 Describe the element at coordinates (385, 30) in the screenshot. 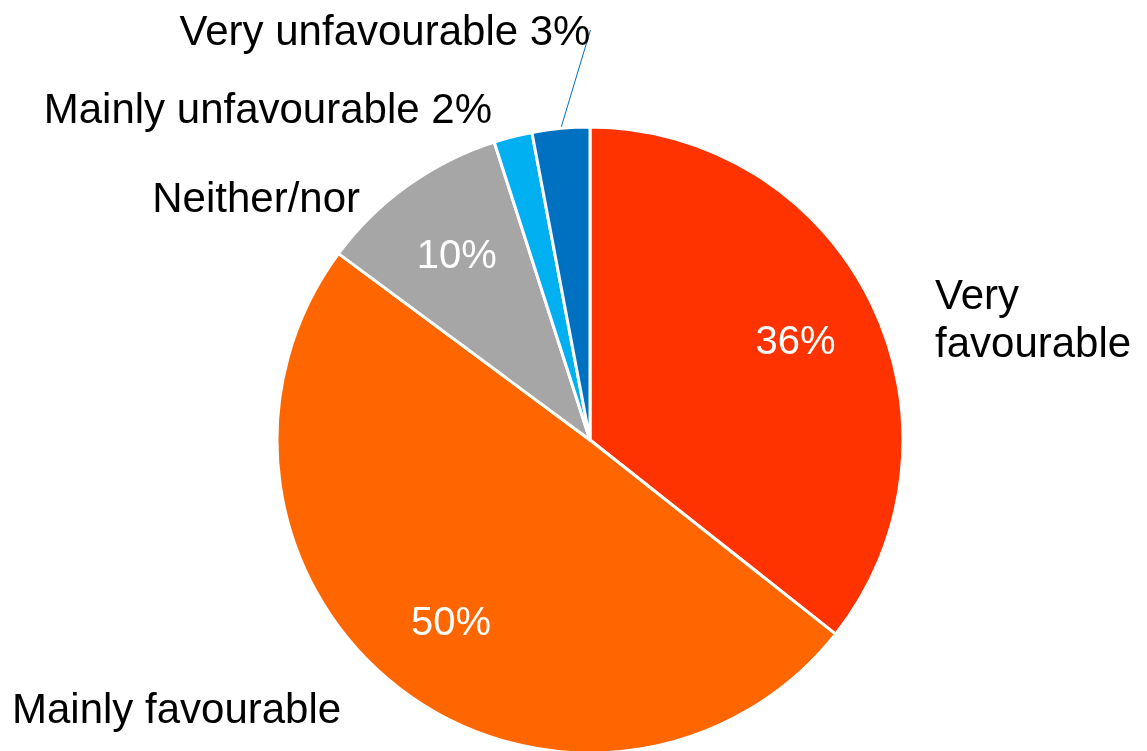

I see `slice-label: Very unfavourable 3%` at that location.